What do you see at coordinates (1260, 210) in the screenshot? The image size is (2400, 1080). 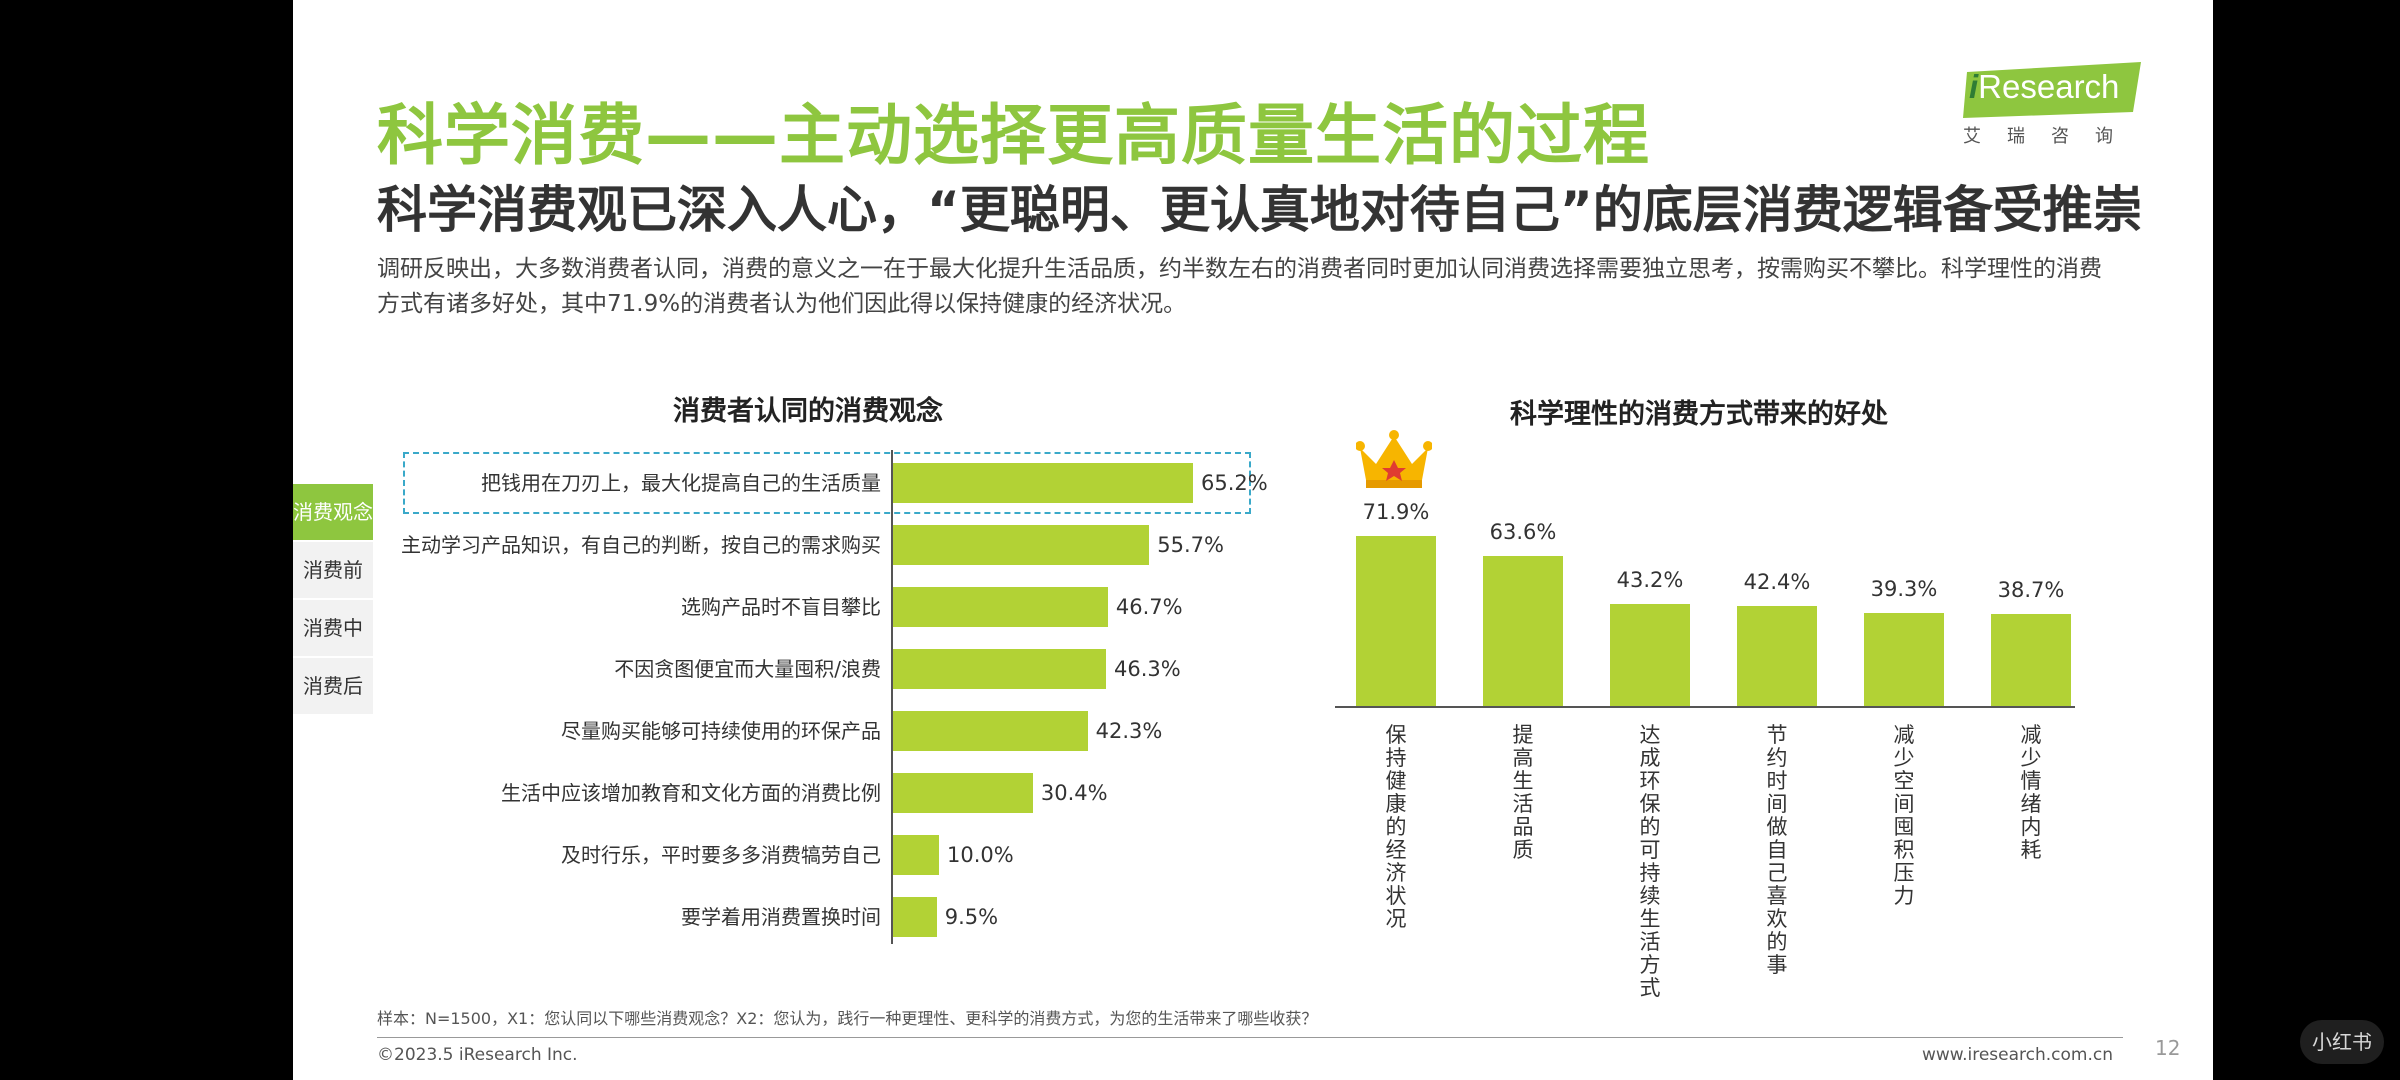 I see `page-subtitle: 科学消费观已深入人心，“更聪明、更认真地对待自己”的底层消费逻辑备受推崇` at bounding box center [1260, 210].